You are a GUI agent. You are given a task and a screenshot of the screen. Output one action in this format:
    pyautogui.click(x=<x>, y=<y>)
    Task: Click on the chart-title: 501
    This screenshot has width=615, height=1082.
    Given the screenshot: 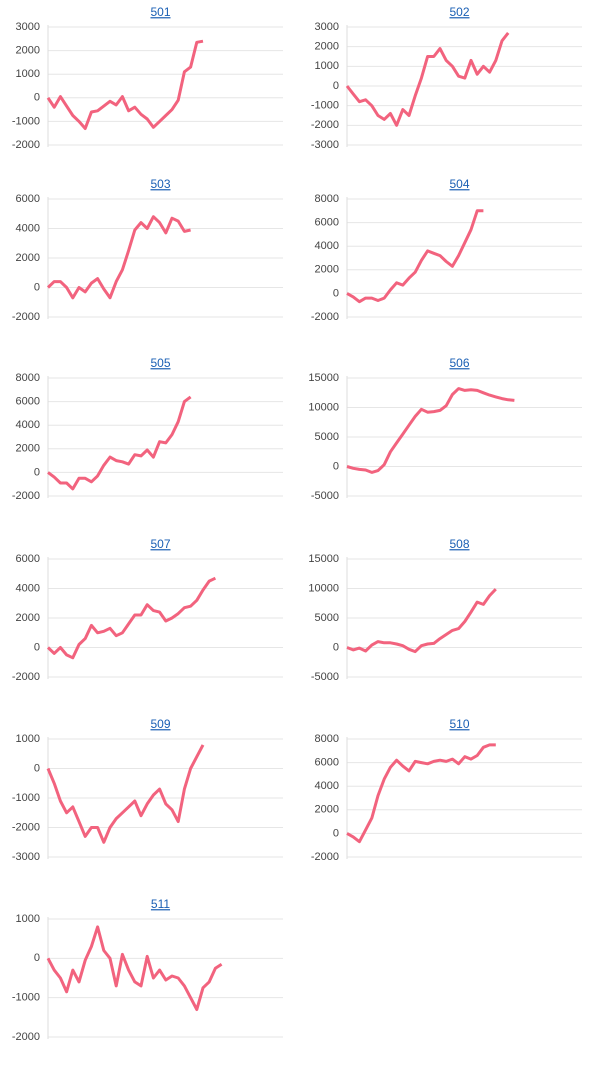 What is the action you would take?
    pyautogui.click(x=160, y=12)
    